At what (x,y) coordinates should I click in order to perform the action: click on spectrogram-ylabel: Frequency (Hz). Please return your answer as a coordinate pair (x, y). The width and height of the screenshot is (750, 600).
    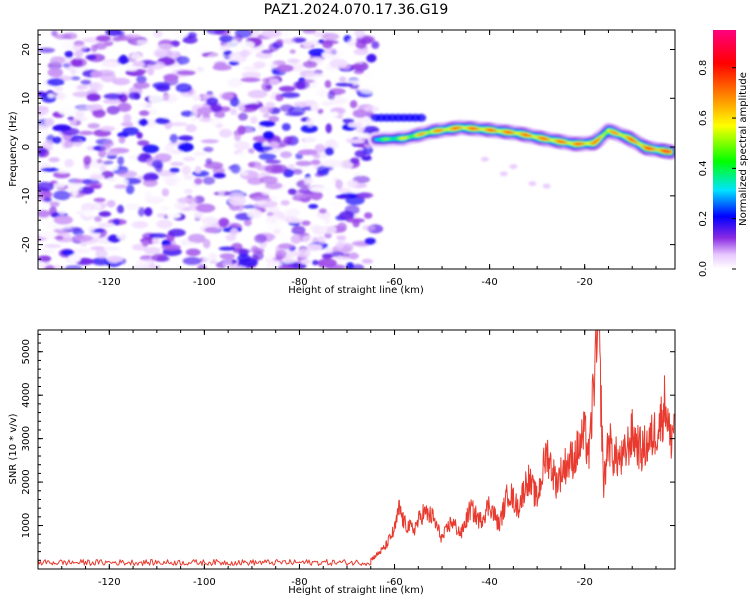
    Looking at the image, I should click on (13, 149).